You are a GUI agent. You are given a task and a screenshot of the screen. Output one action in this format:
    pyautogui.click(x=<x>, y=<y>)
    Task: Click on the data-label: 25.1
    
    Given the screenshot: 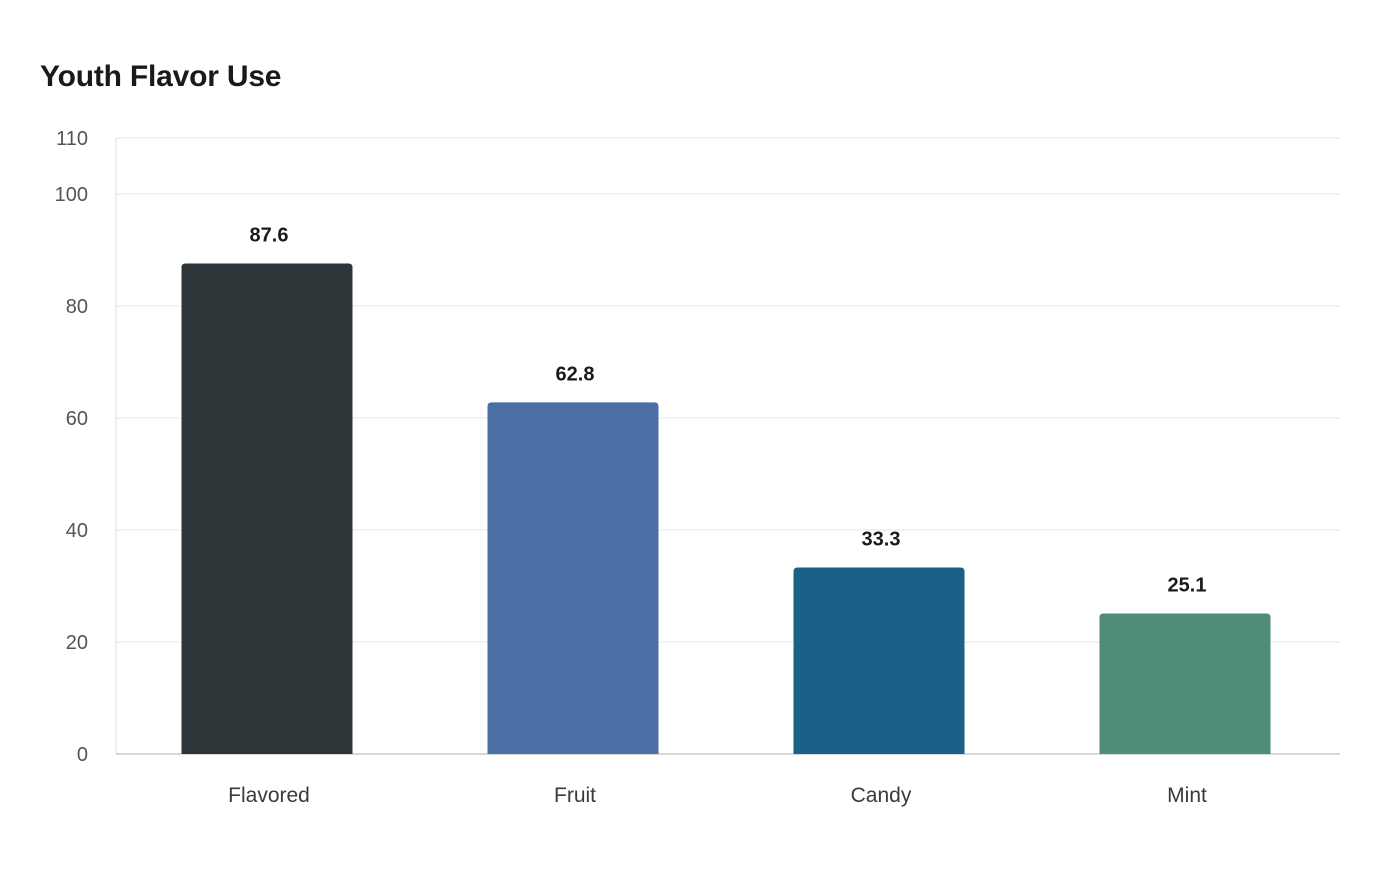 What is the action you would take?
    pyautogui.click(x=1187, y=585)
    